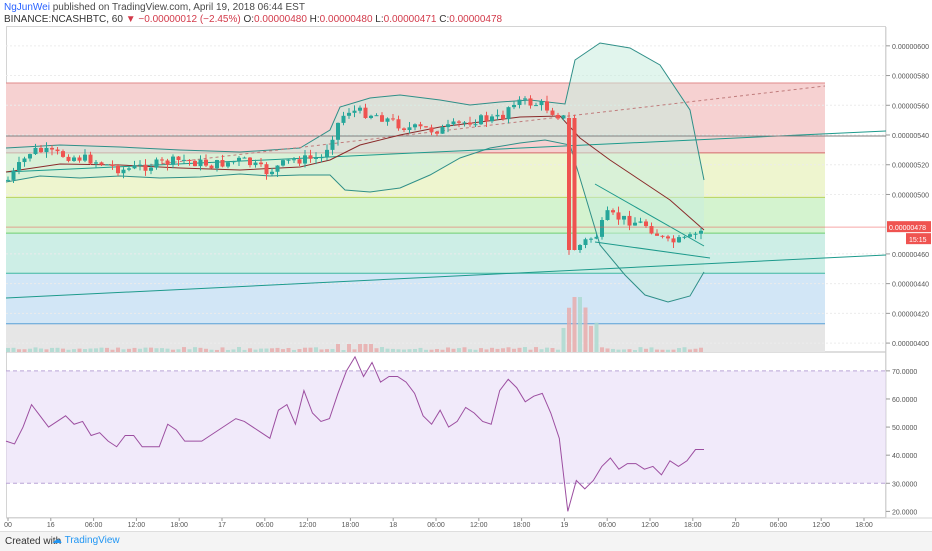 This screenshot has width=932, height=551. Describe the element at coordinates (27, 7) in the screenshot. I see `author-link: NgJunWei` at that location.